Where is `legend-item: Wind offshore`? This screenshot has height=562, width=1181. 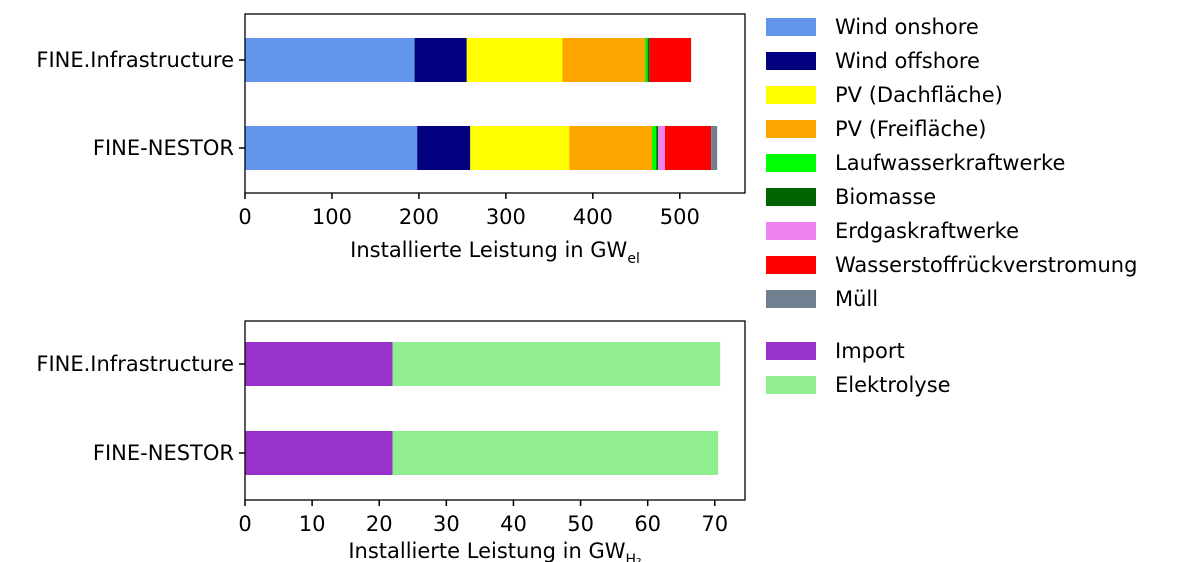
legend-item: Wind offshore is located at coordinates (873, 61).